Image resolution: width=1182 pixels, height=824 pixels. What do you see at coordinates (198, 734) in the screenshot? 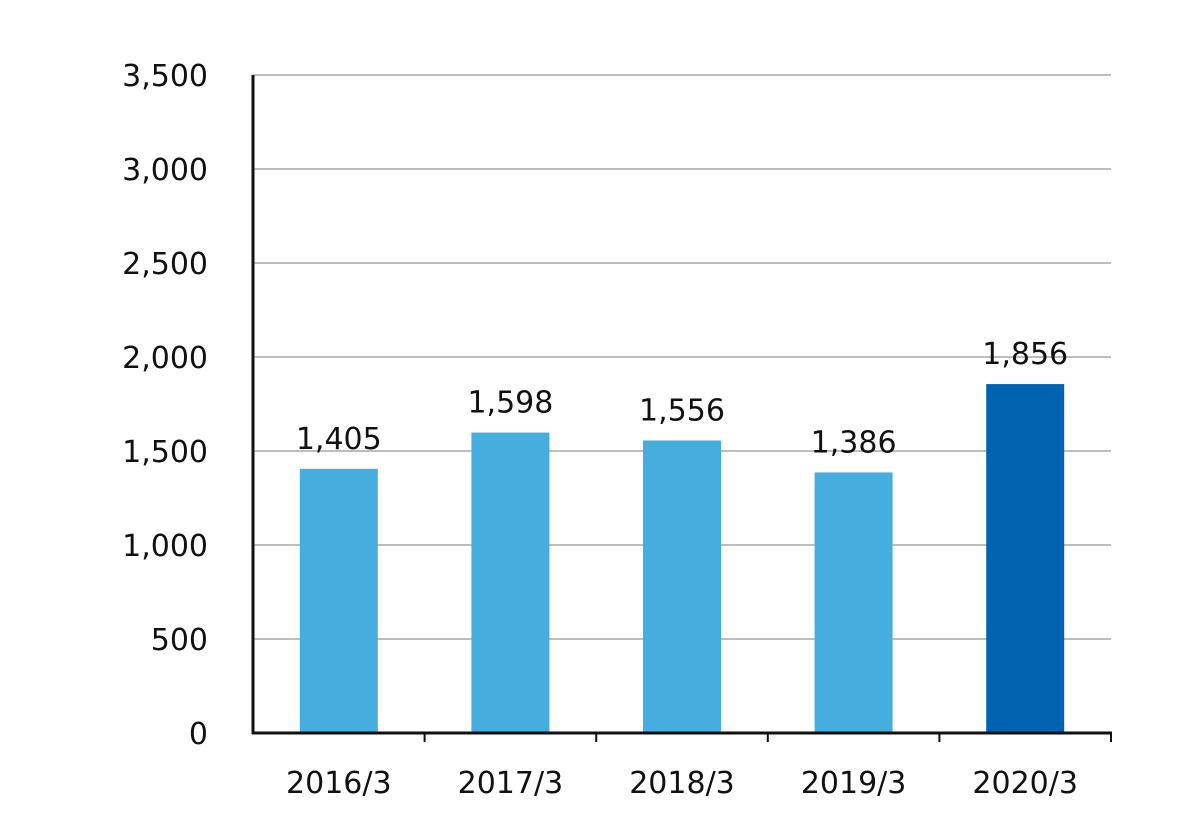
I see `y-tick-label: 0` at bounding box center [198, 734].